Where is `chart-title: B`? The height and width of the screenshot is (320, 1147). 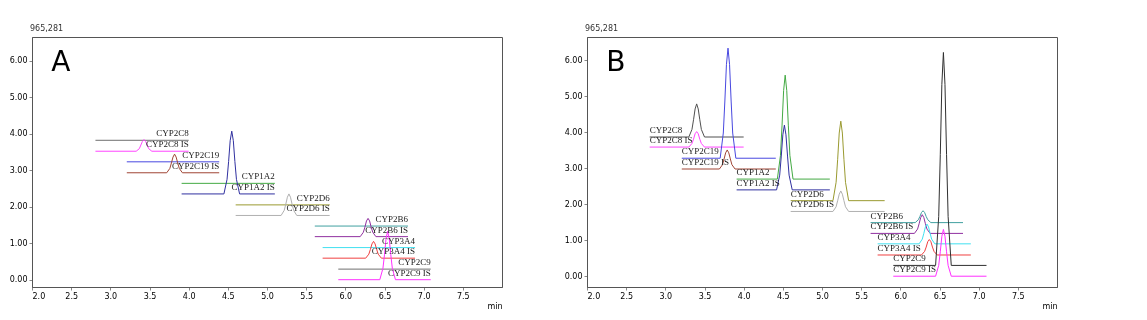 chart-title: B is located at coordinates (616, 61).